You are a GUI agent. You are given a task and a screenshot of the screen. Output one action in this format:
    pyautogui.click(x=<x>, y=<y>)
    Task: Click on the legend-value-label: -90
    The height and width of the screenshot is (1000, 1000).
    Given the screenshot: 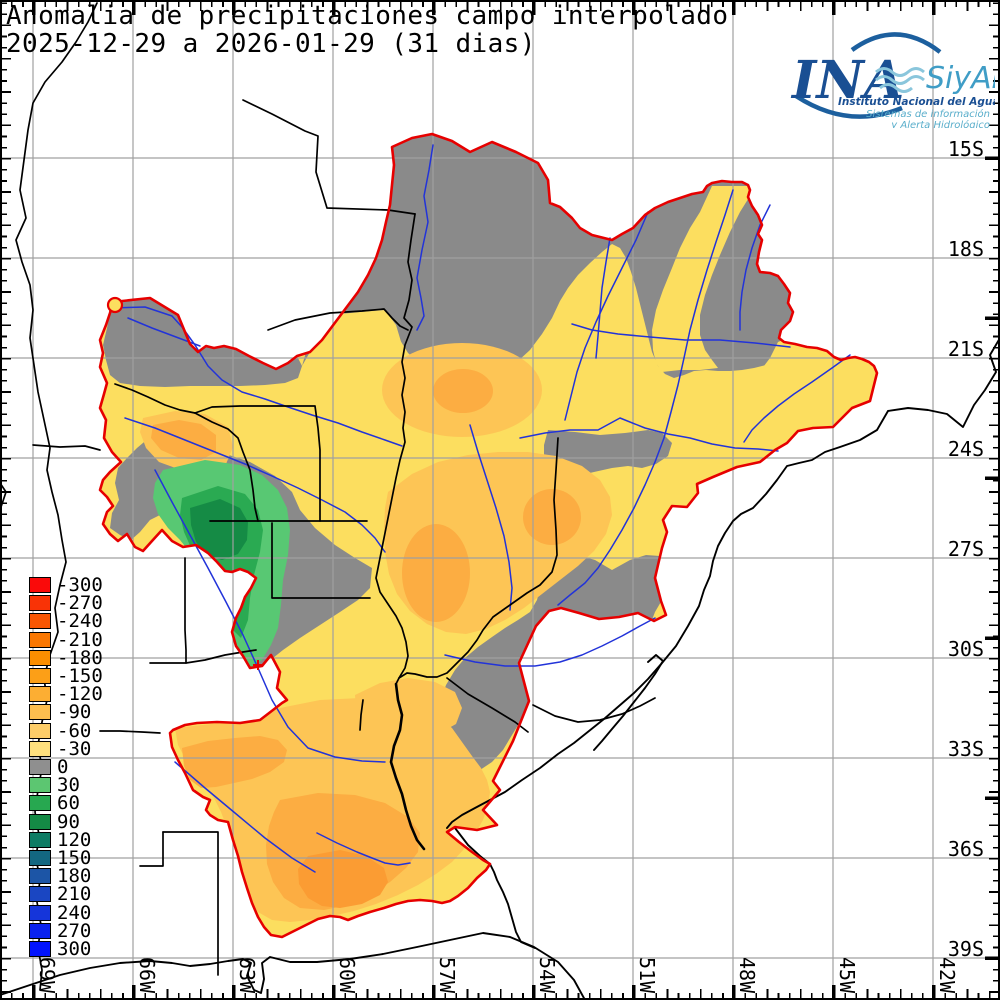 What is the action you would take?
    pyautogui.click(x=74, y=712)
    